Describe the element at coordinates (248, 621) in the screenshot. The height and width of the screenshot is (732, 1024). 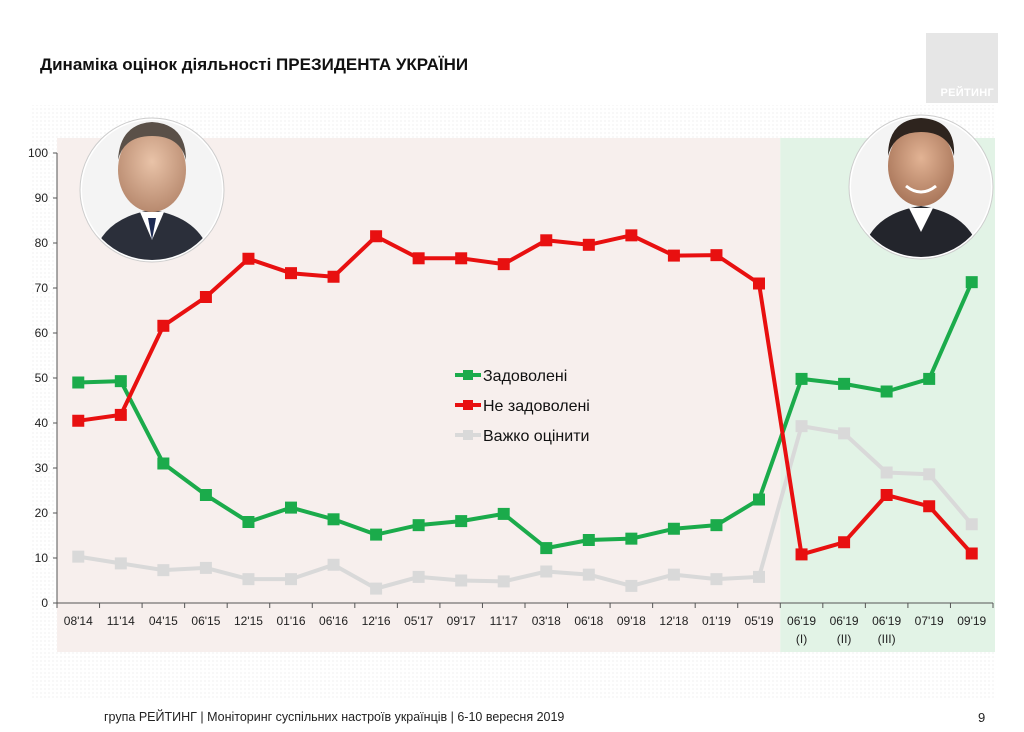
I see `x-tick-label: 12'15` at that location.